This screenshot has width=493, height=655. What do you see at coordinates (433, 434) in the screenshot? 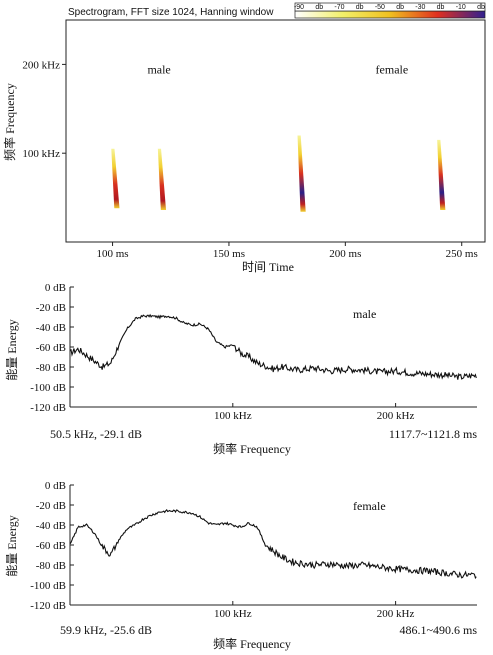
I see `male-time-label: 1117.7~1121.8 ms` at bounding box center [433, 434].